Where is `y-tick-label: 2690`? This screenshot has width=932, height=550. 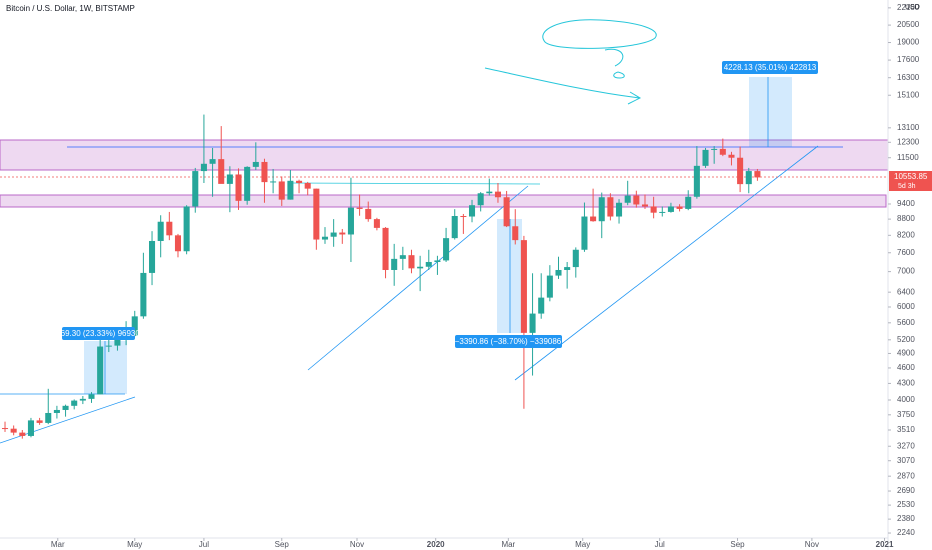
y-tick-label: 2690 is located at coordinates (906, 490).